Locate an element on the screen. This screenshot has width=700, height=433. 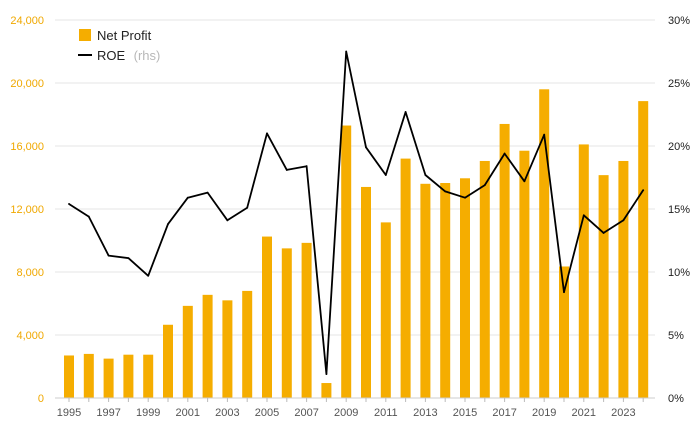
x-tick-label: 2013 is located at coordinates (425, 413).